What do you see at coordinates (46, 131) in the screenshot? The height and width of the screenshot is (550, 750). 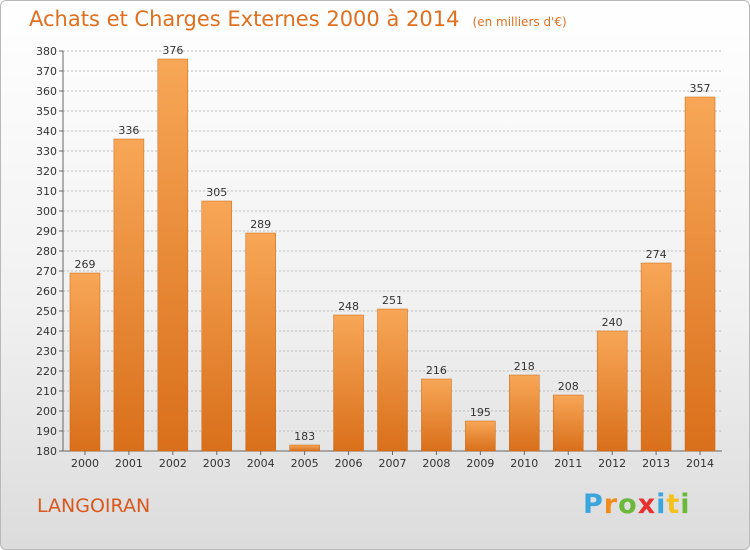 I see `y-tick-label: 340` at bounding box center [46, 131].